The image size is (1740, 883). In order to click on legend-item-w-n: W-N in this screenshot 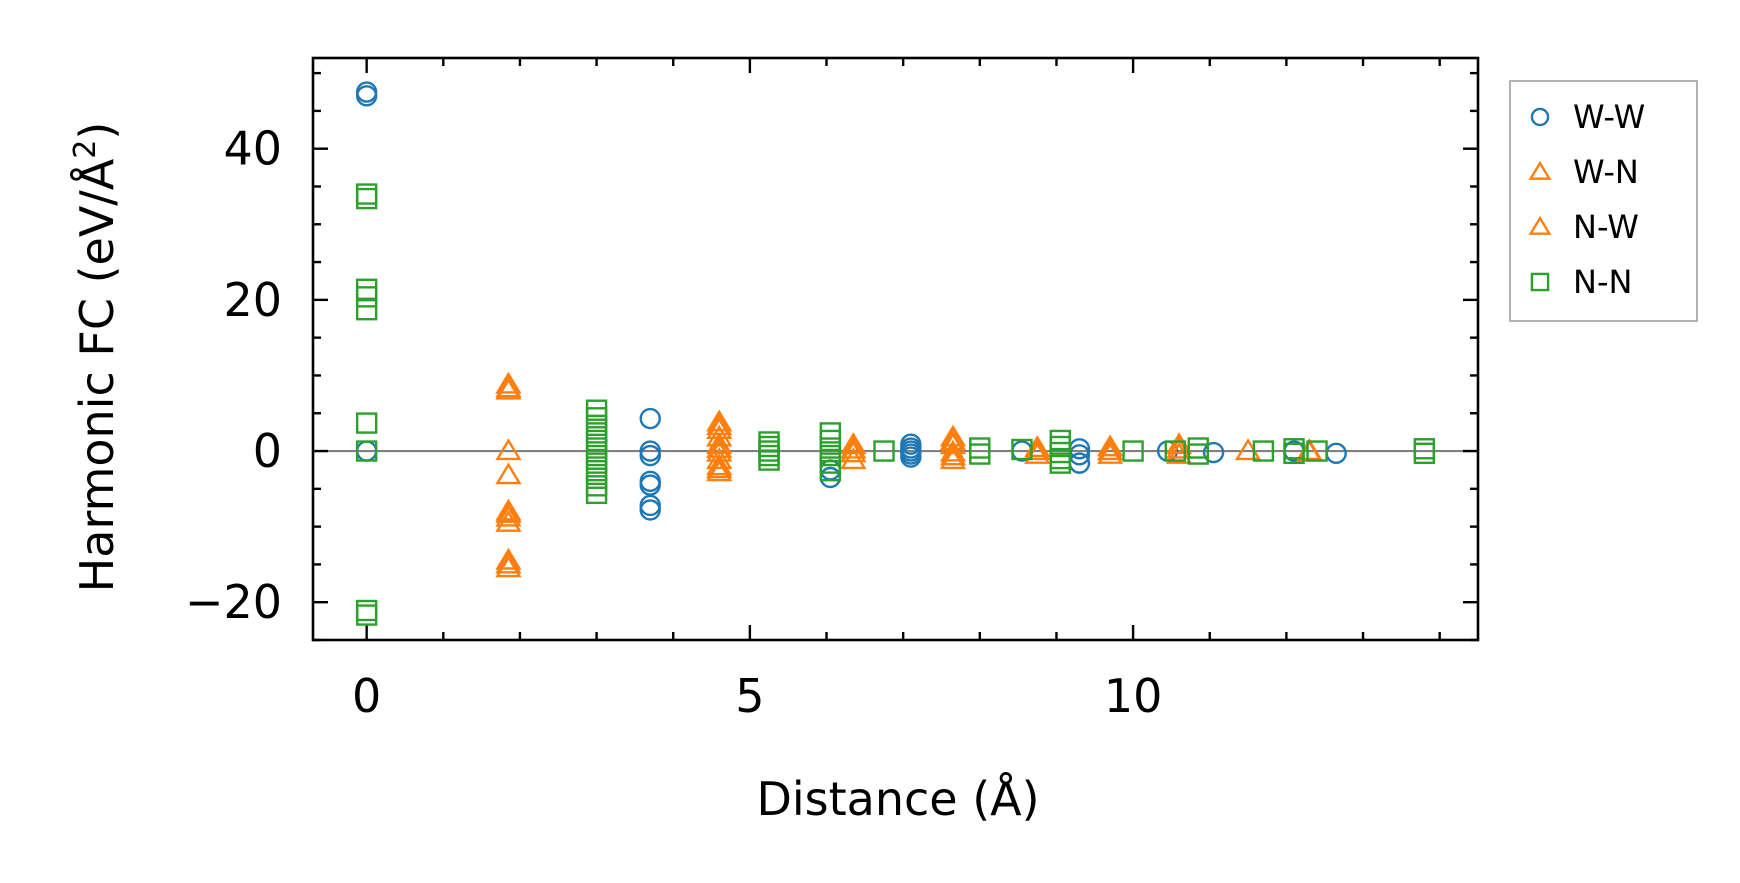, I will do `click(1583, 172)`.